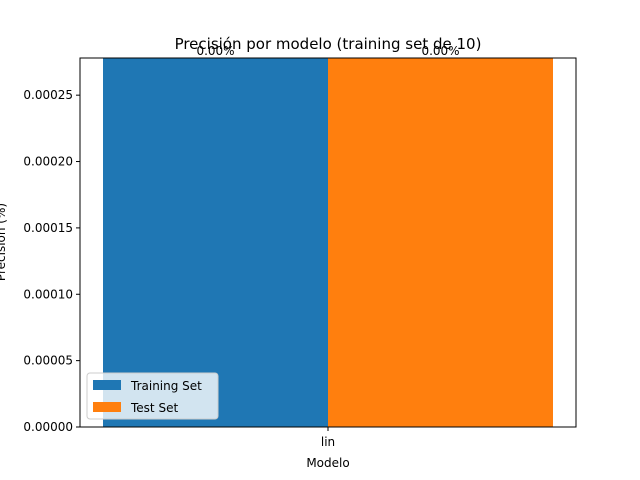 This screenshot has width=640, height=480. What do you see at coordinates (48, 294) in the screenshot?
I see `y-tick-label: 0.00010` at bounding box center [48, 294].